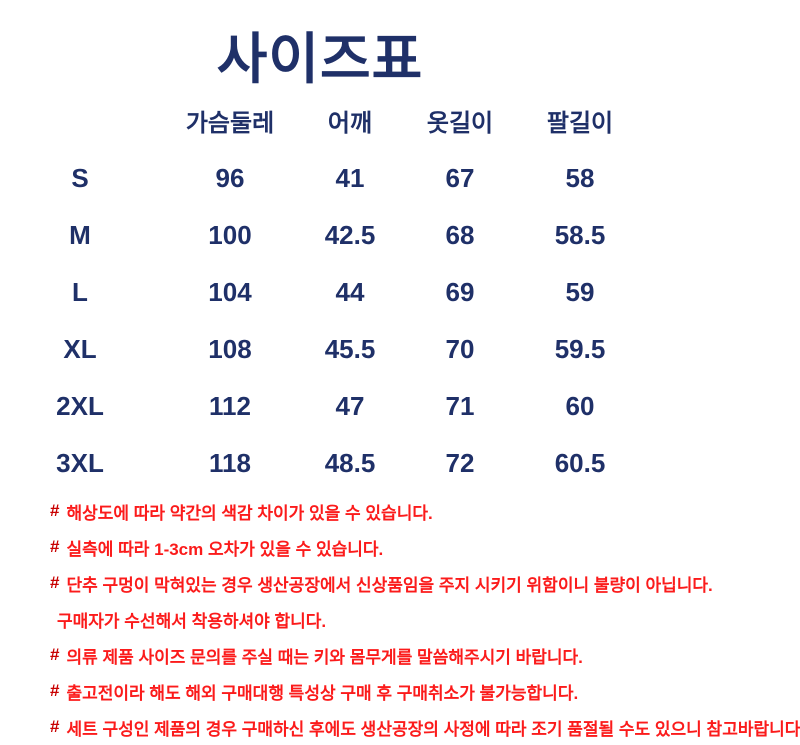  I want to click on length-value: 67, so click(460, 178).